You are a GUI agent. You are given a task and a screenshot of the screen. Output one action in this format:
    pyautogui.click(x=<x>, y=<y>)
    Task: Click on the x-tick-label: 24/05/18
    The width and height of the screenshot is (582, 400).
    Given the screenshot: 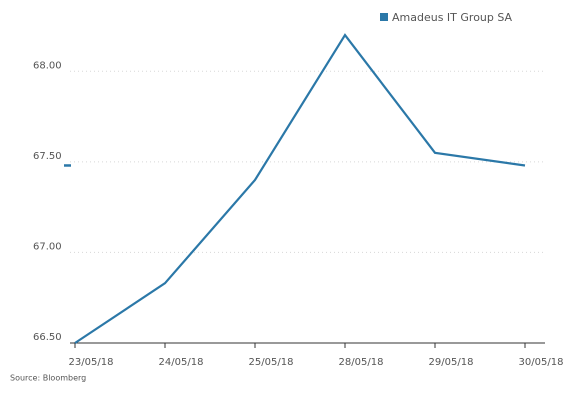 What is the action you would take?
    pyautogui.click(x=181, y=362)
    